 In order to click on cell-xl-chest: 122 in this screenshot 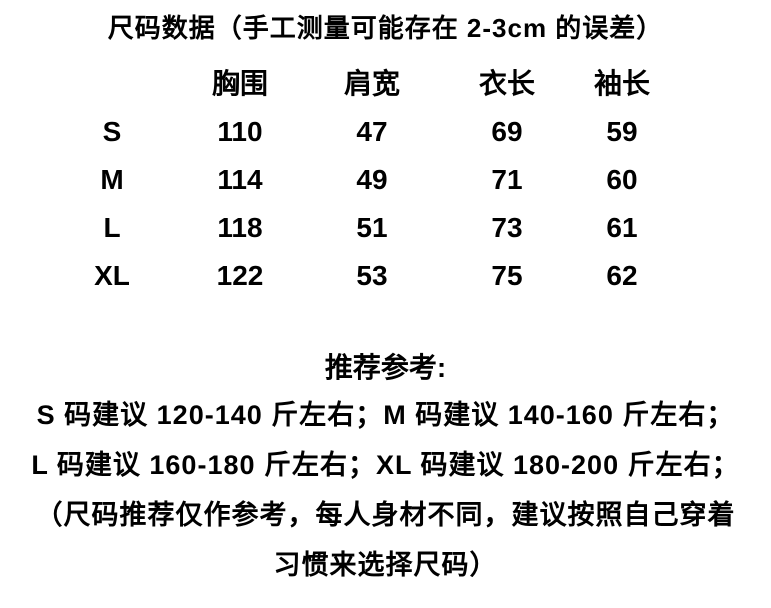, I will do `click(240, 275)`.